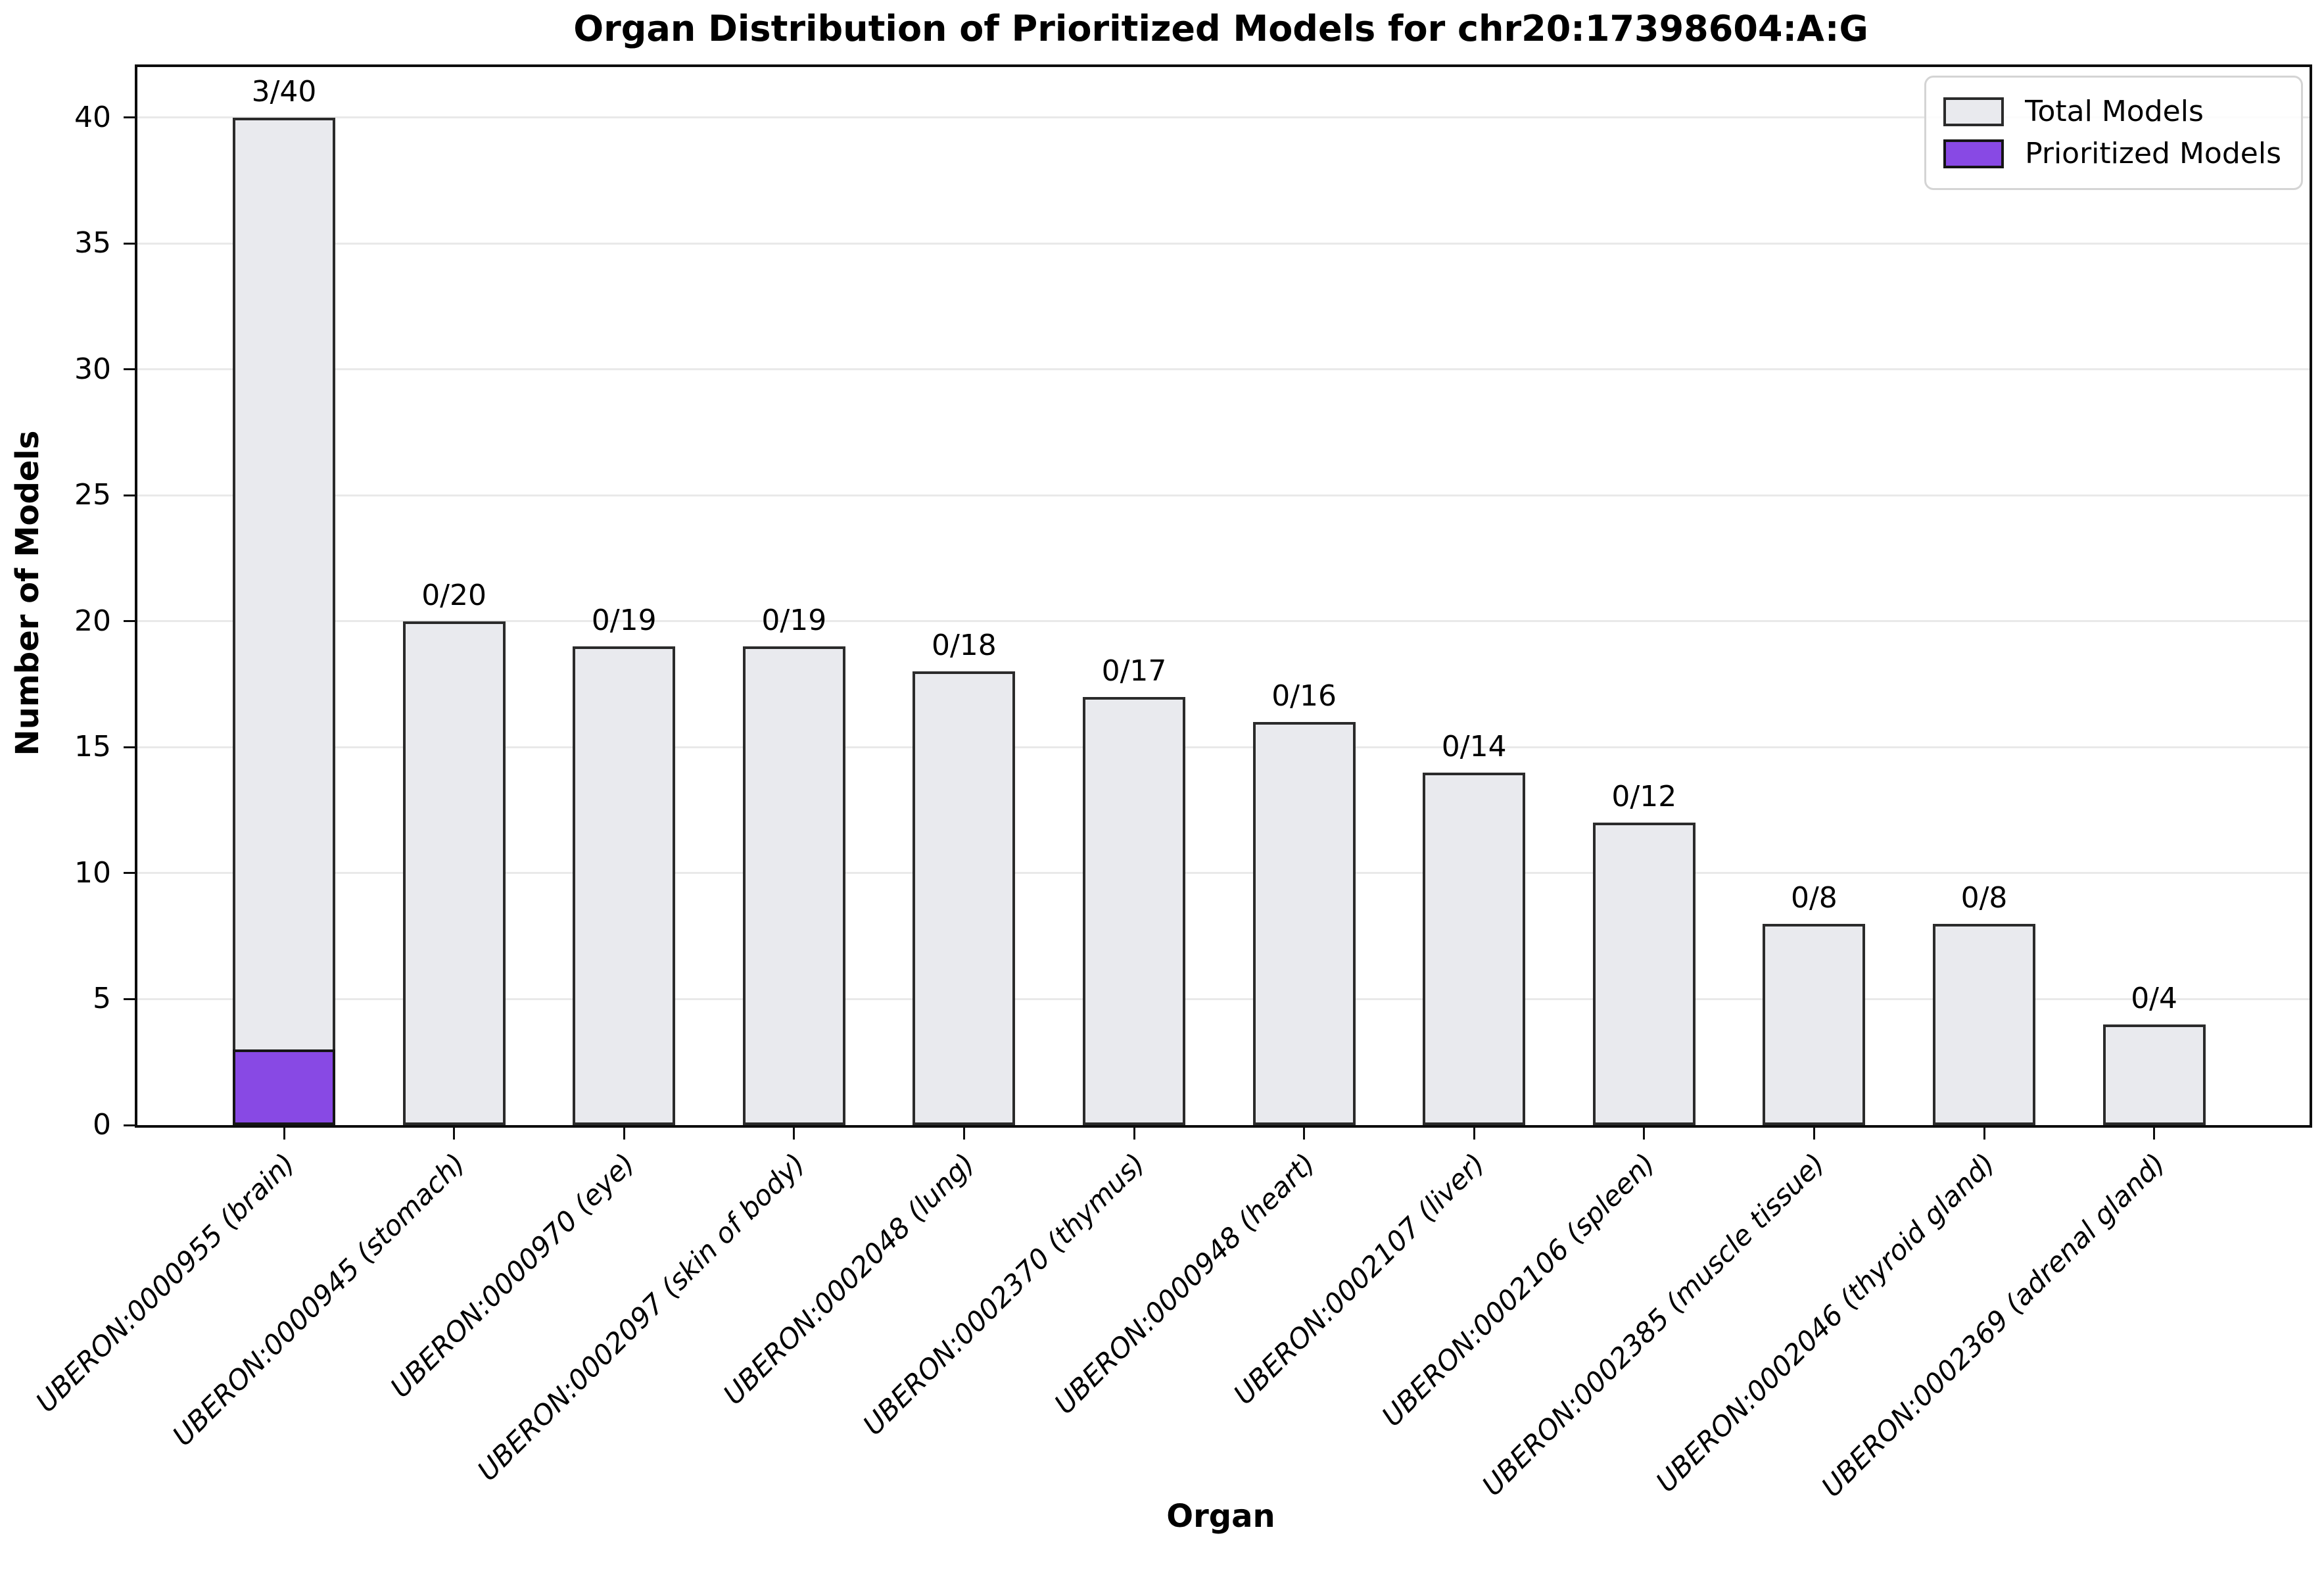  I want to click on y-tick-label: 35, so click(93, 243).